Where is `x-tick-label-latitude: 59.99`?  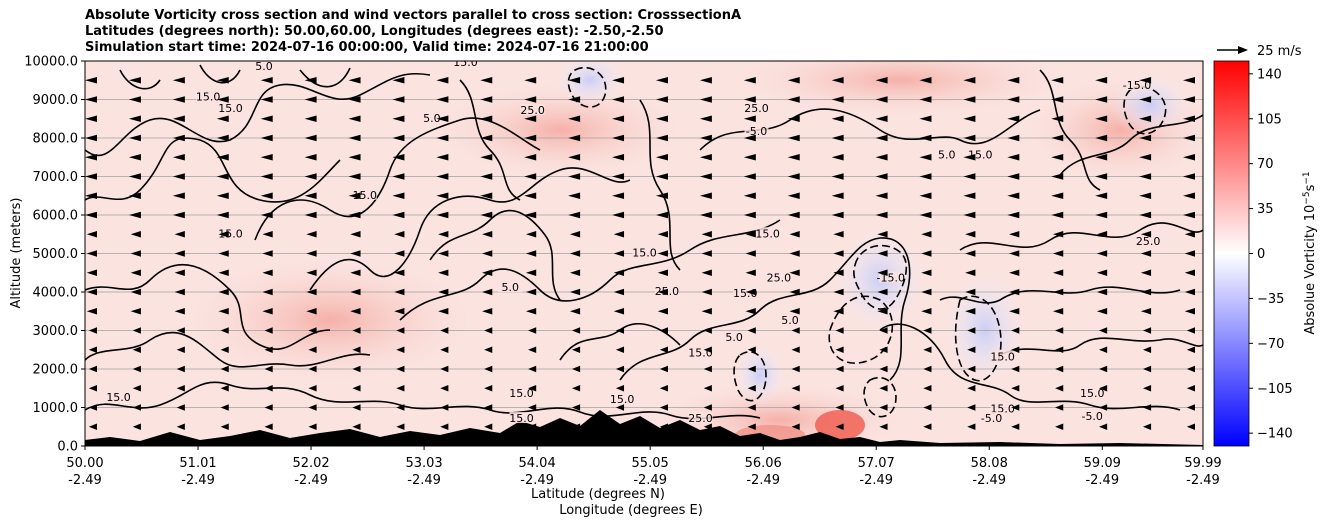 x-tick-label-latitude: 59.99 is located at coordinates (1202, 463).